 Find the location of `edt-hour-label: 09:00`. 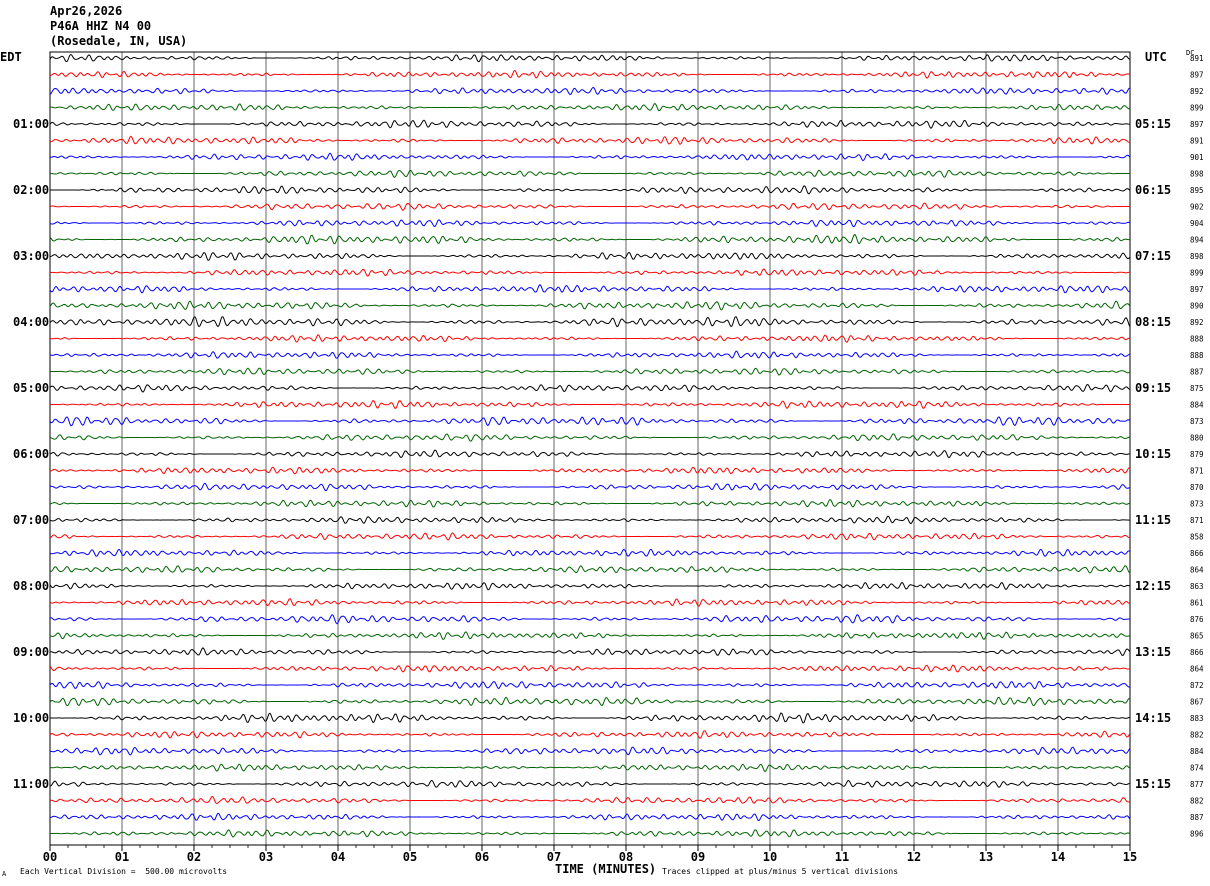

edt-hour-label: 09:00 is located at coordinates (31, 652).